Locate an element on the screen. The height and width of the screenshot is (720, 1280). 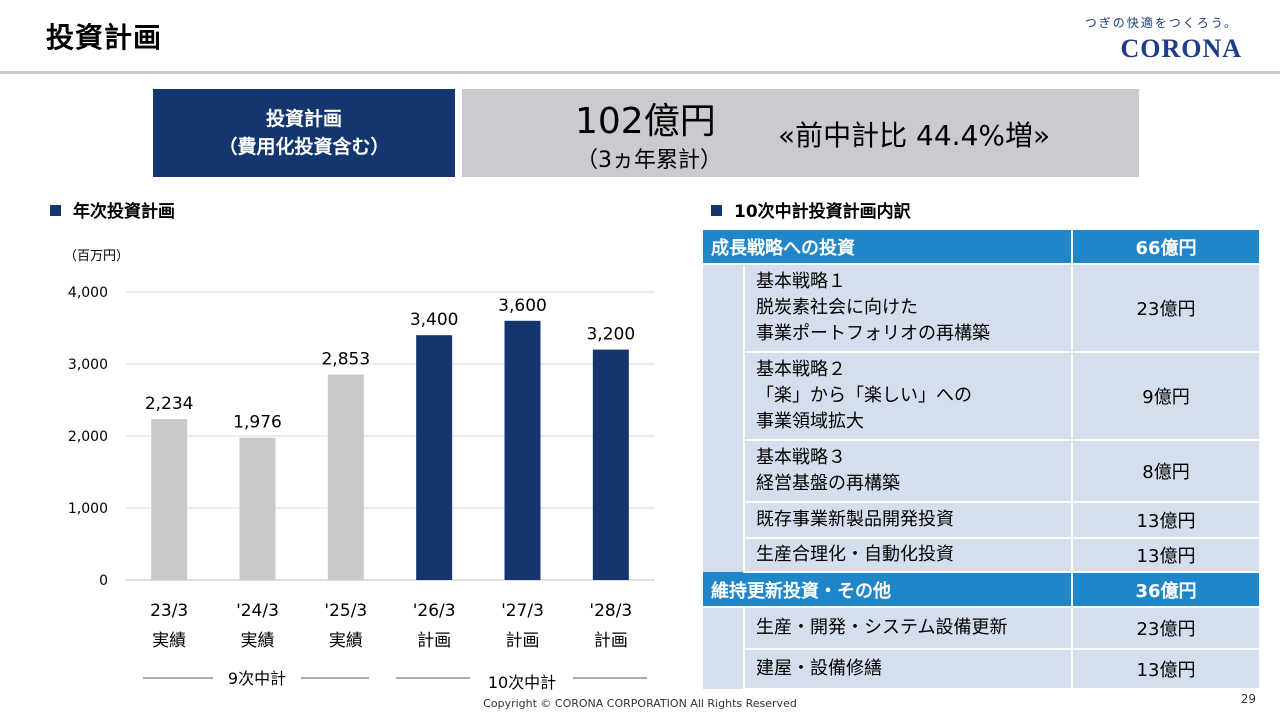
item-amount: 8億円 is located at coordinates (1165, 471).